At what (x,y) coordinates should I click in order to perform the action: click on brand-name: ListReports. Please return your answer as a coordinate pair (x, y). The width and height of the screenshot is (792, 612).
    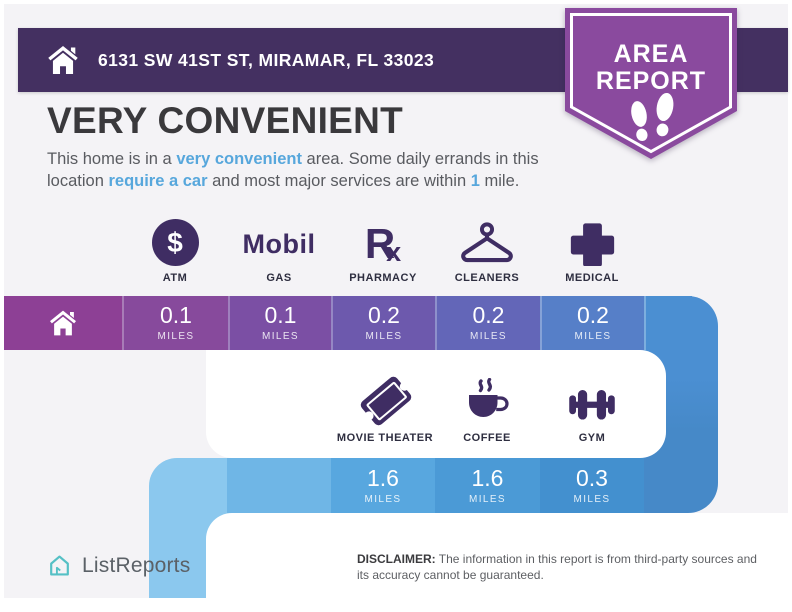
    Looking at the image, I should click on (136, 565).